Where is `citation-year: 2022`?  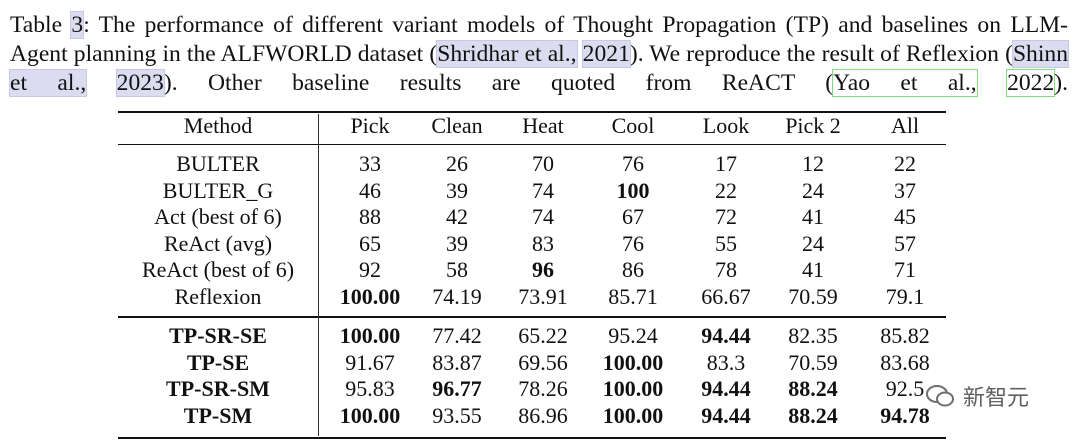
citation-year: 2022 is located at coordinates (1031, 83).